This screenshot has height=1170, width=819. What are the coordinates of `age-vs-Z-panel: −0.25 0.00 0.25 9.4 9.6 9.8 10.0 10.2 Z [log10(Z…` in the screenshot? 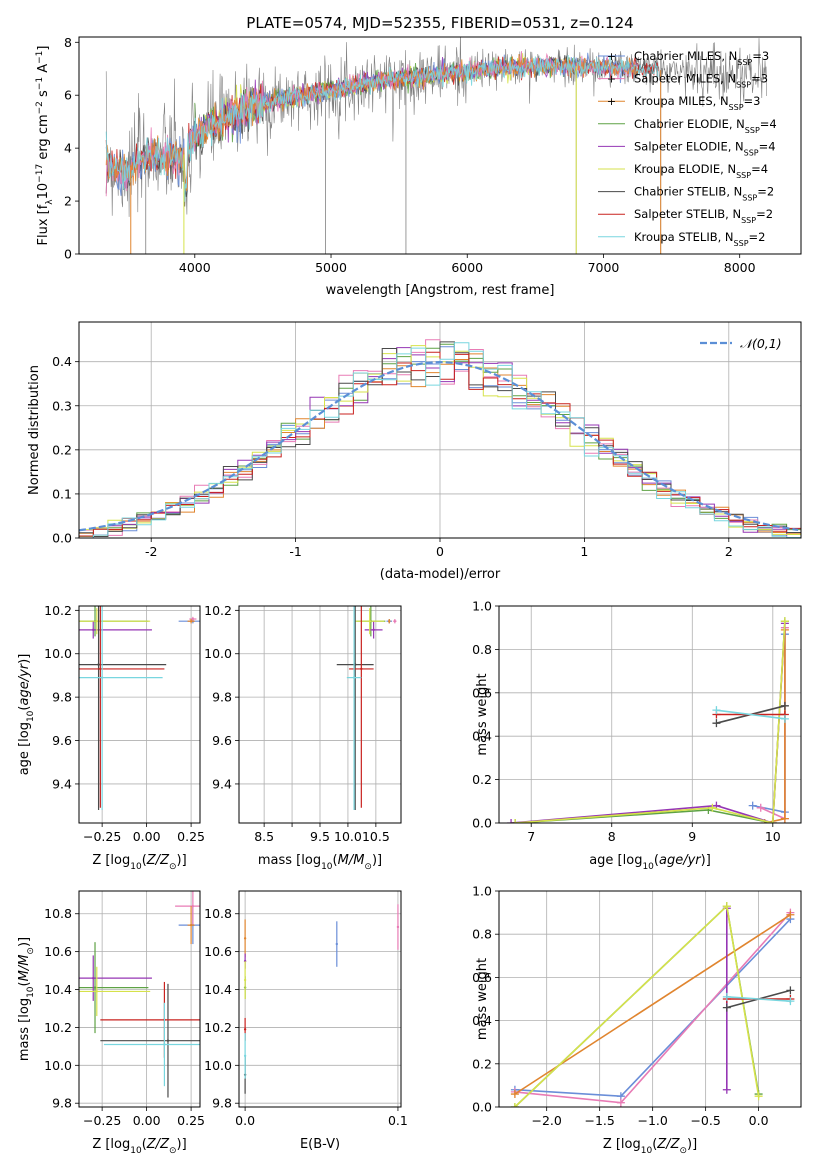 It's located at (111, 737).